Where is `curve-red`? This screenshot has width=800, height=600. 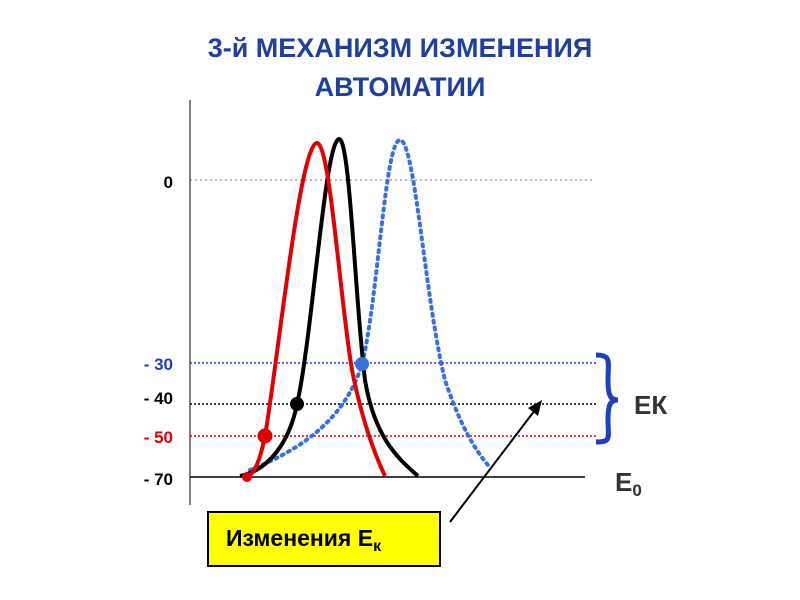 curve-red is located at coordinates (316, 310).